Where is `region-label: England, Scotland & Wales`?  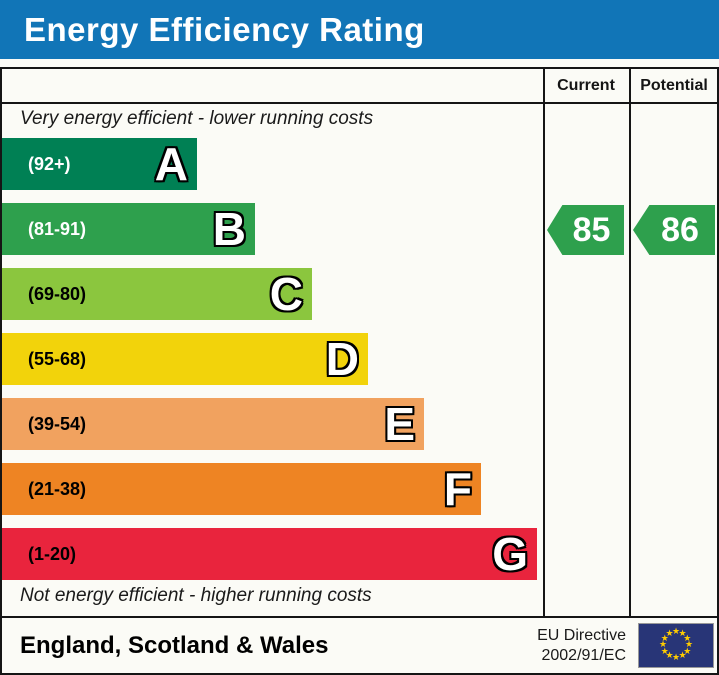 region-label: England, Scotland & Wales is located at coordinates (174, 645).